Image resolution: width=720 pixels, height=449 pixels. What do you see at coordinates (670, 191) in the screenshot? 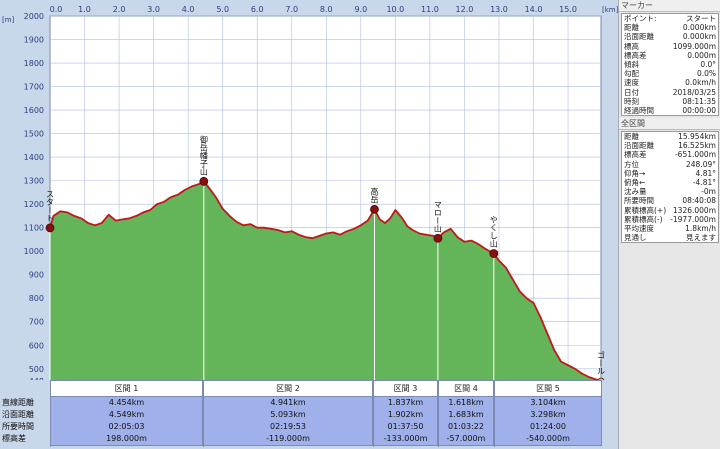
I see `all-row: 沈み量 -0m` at bounding box center [670, 191].